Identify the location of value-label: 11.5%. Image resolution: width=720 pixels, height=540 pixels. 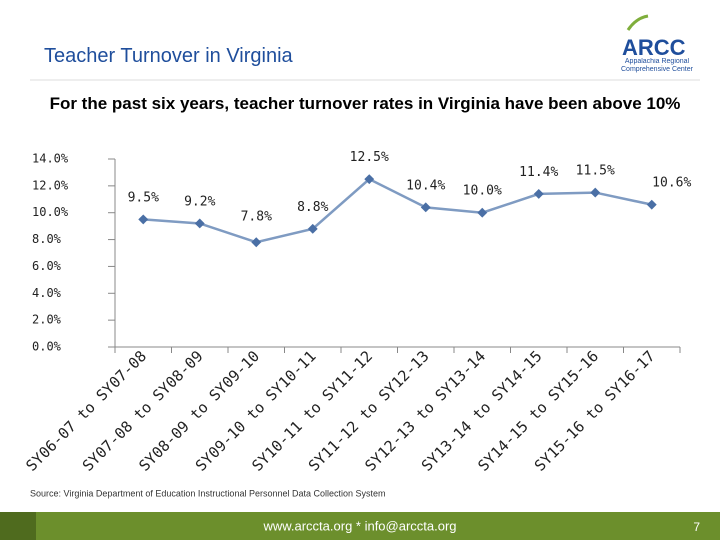
(595, 171).